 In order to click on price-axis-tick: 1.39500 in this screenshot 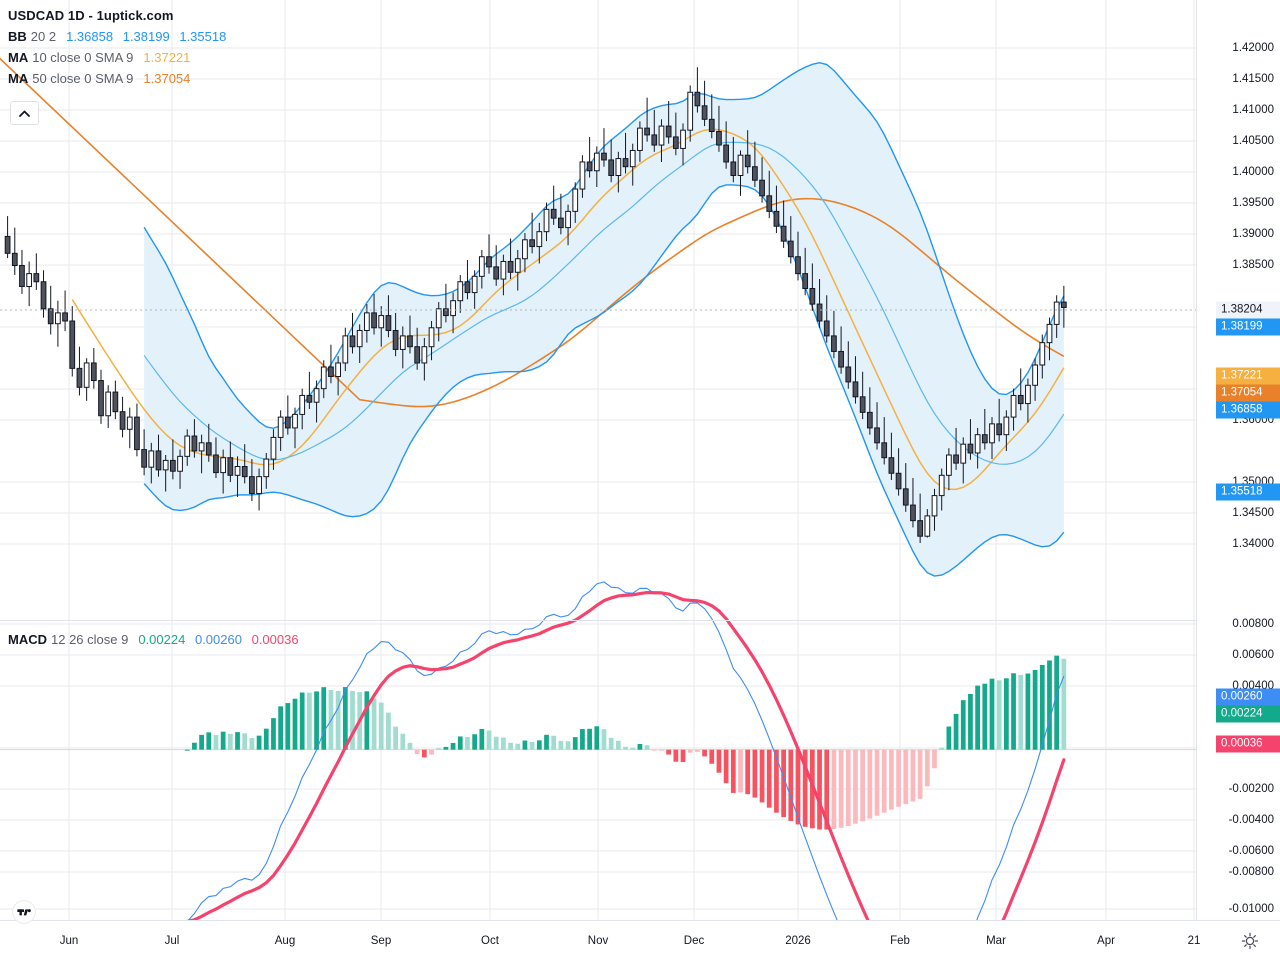, I will do `click(1253, 203)`.